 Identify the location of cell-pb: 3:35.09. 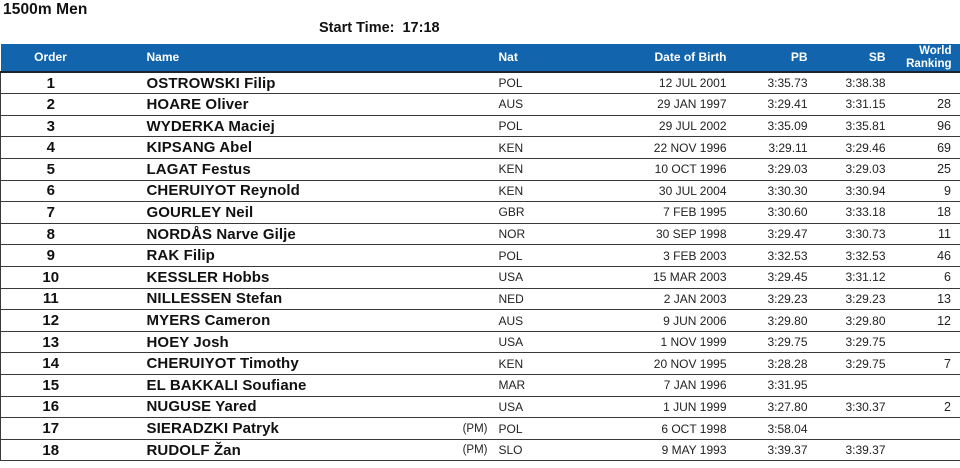
(787, 126).